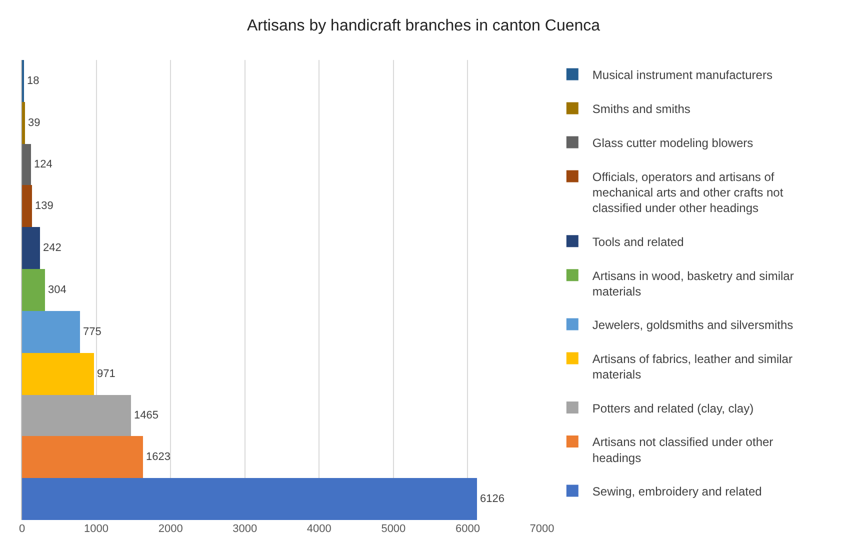 This screenshot has height=555, width=847. What do you see at coordinates (96, 529) in the screenshot?
I see `x-tick-label: 1000` at bounding box center [96, 529].